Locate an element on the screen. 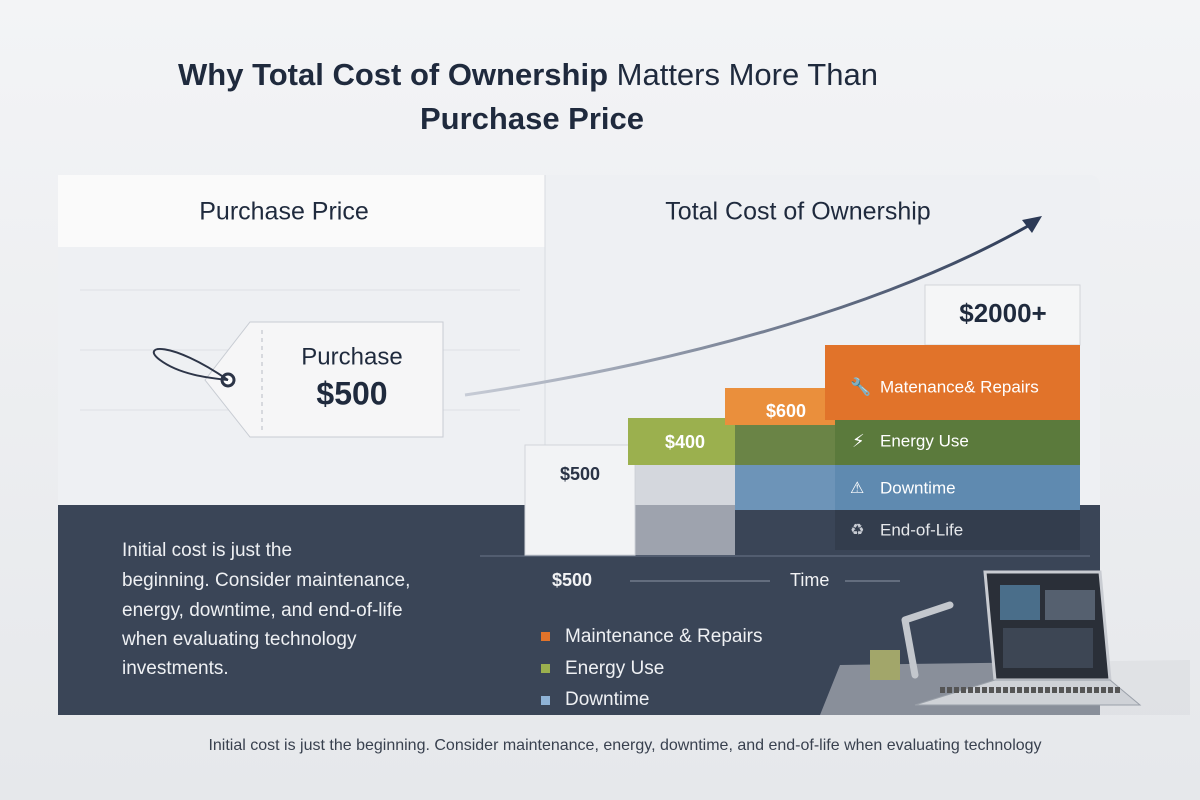 The image size is (1200, 800). stack-orange is located at coordinates (952, 382).